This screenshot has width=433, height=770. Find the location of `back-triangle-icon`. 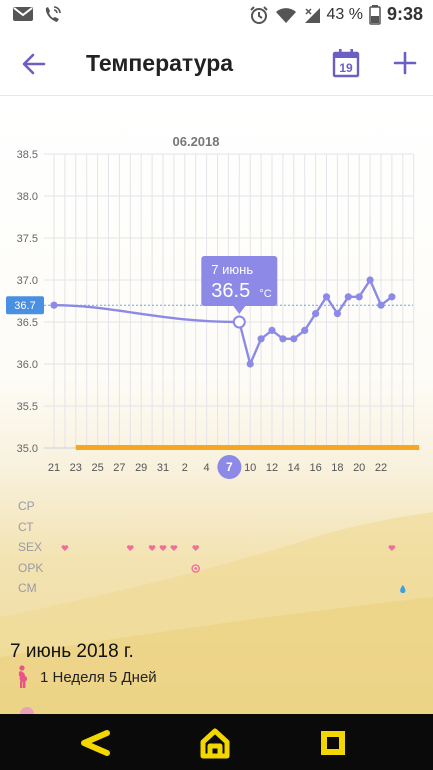

back-triangle-icon is located at coordinates (95, 743).